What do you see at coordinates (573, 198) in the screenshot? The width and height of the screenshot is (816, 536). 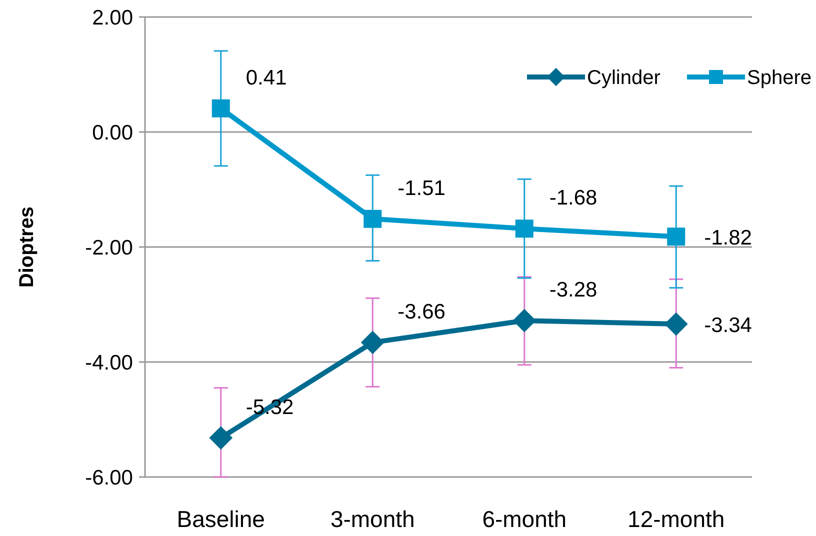 I see `data-label: -1.68` at bounding box center [573, 198].